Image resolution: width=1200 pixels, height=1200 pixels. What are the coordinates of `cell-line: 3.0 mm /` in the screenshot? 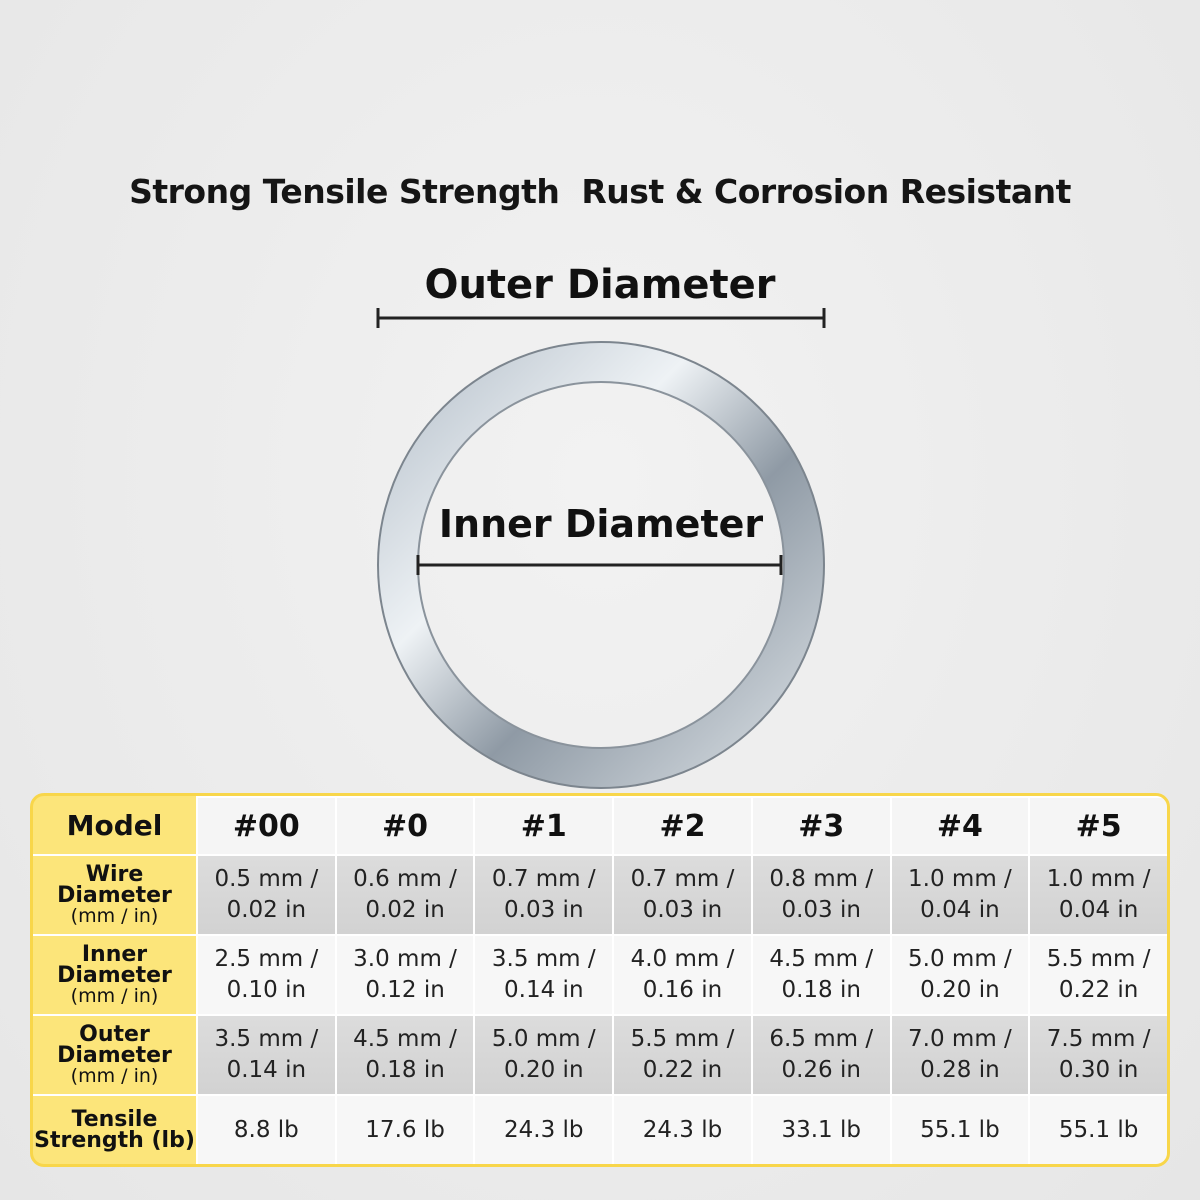 It's located at (405, 959).